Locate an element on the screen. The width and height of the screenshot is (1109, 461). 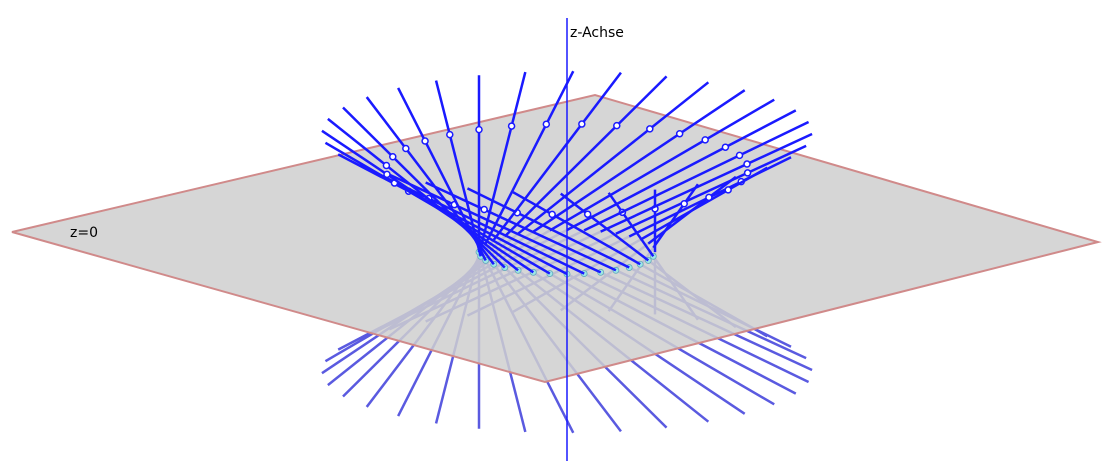
axis-label: z-Achse is located at coordinates (597, 33).